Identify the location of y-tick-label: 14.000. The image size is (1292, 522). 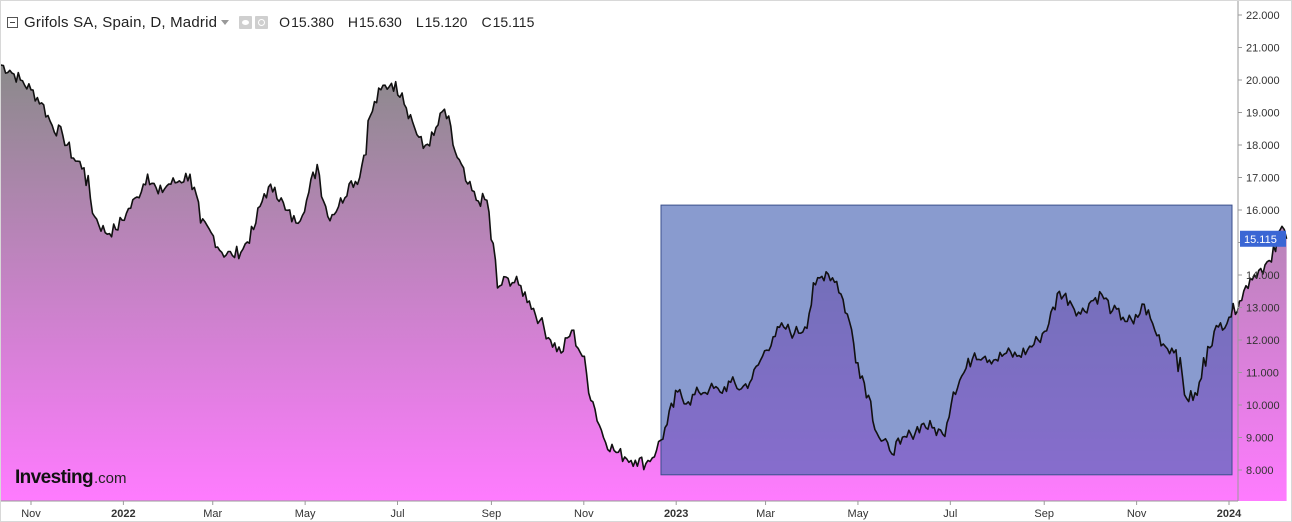
(1263, 276).